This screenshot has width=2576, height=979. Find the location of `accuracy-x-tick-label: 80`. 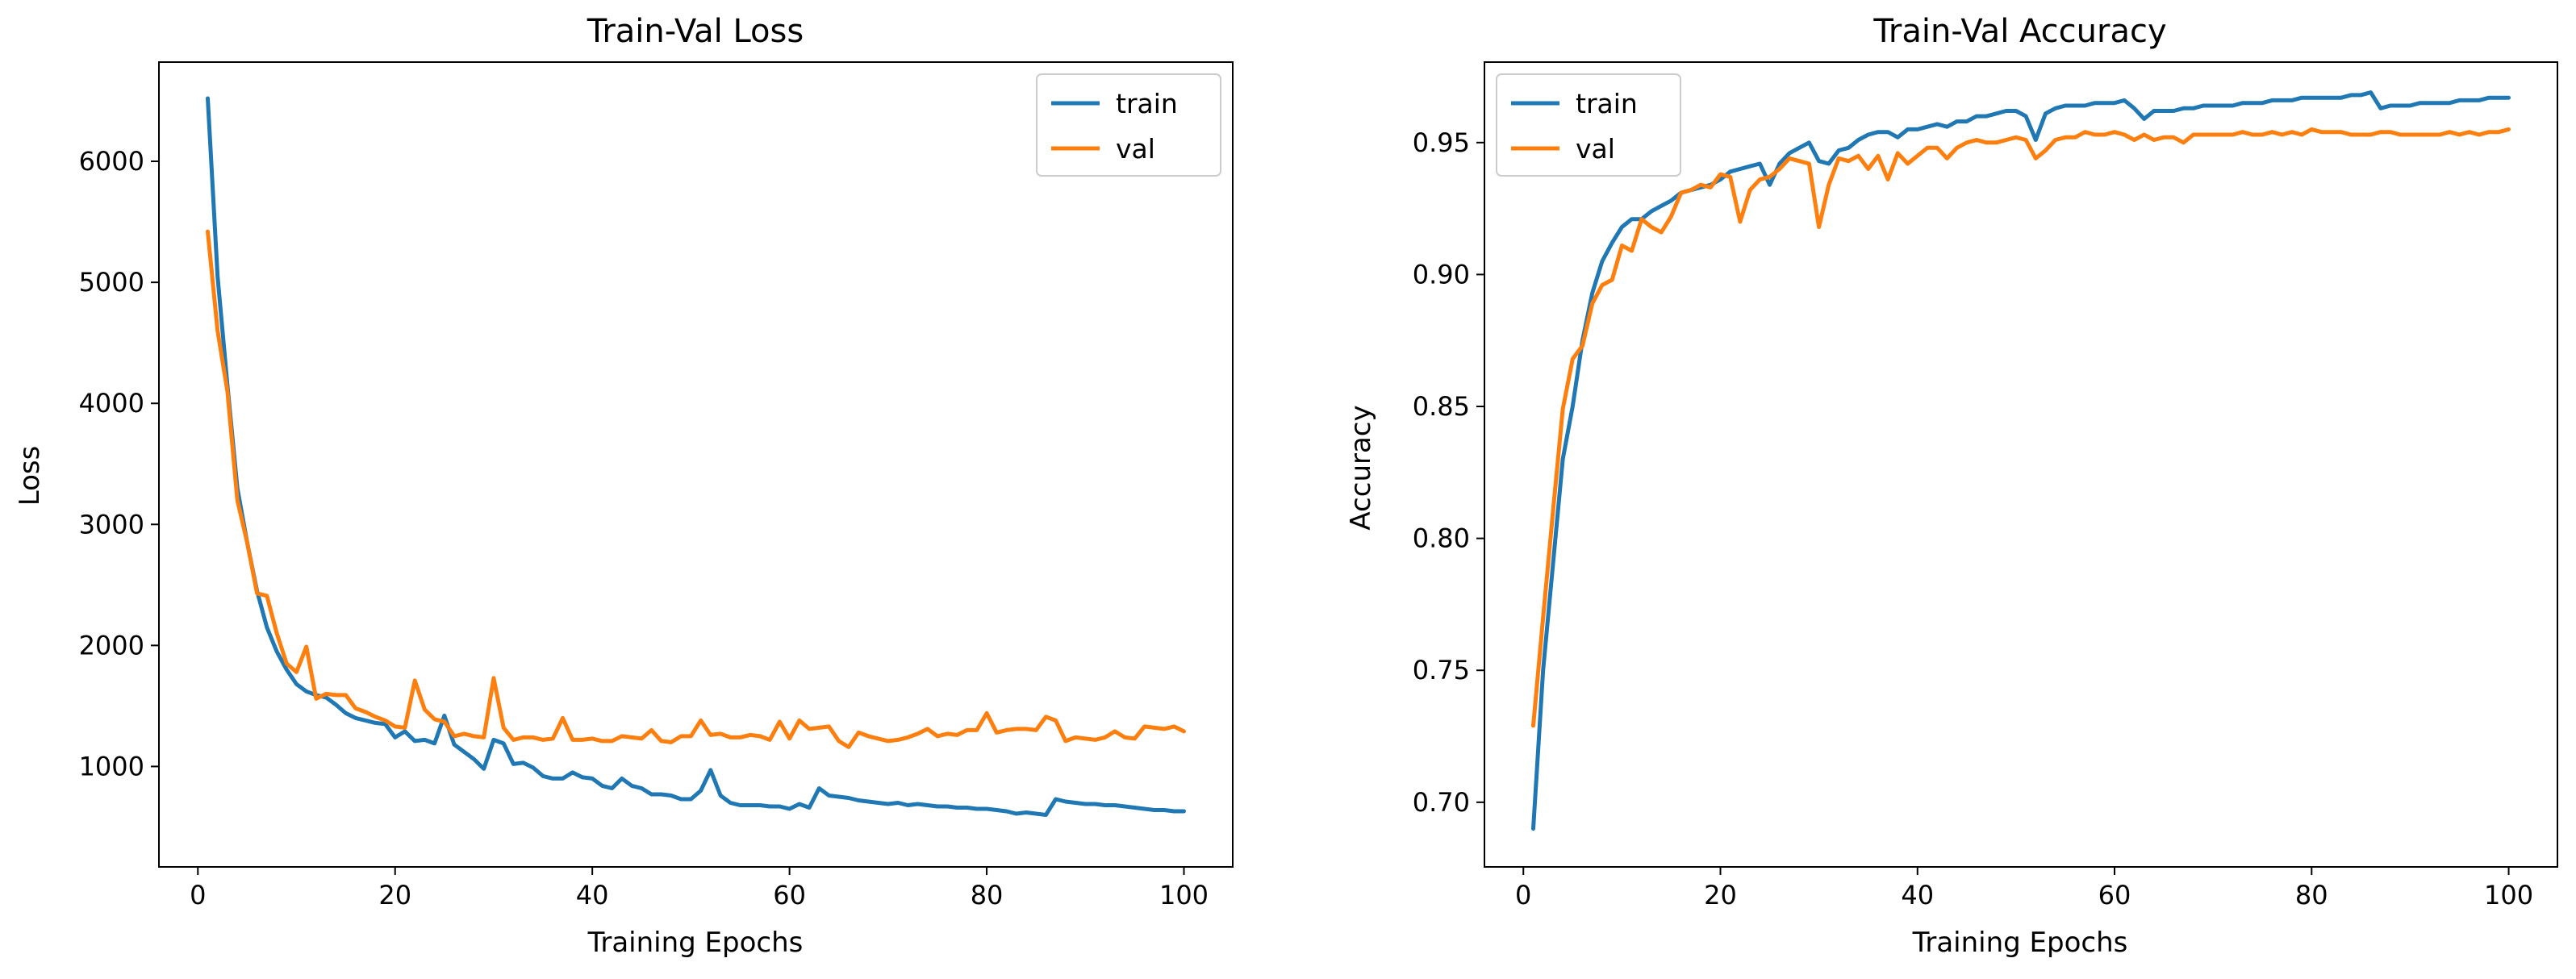

accuracy-x-tick-label: 80 is located at coordinates (2311, 895).